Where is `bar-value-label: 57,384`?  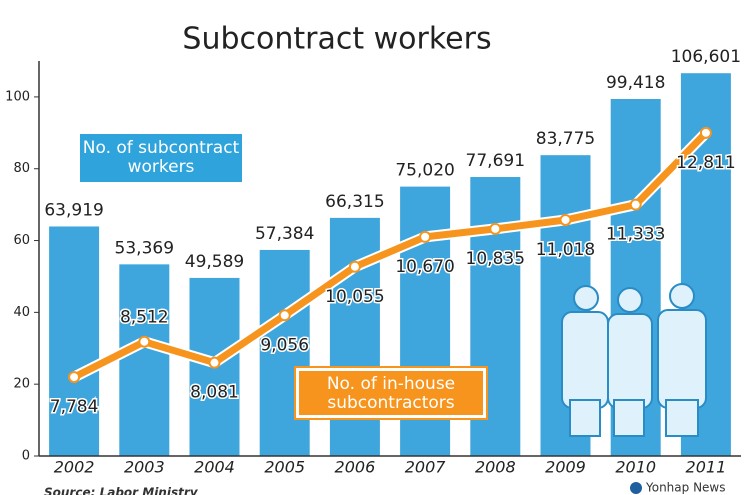 bar-value-label: 57,384 is located at coordinates (284, 234).